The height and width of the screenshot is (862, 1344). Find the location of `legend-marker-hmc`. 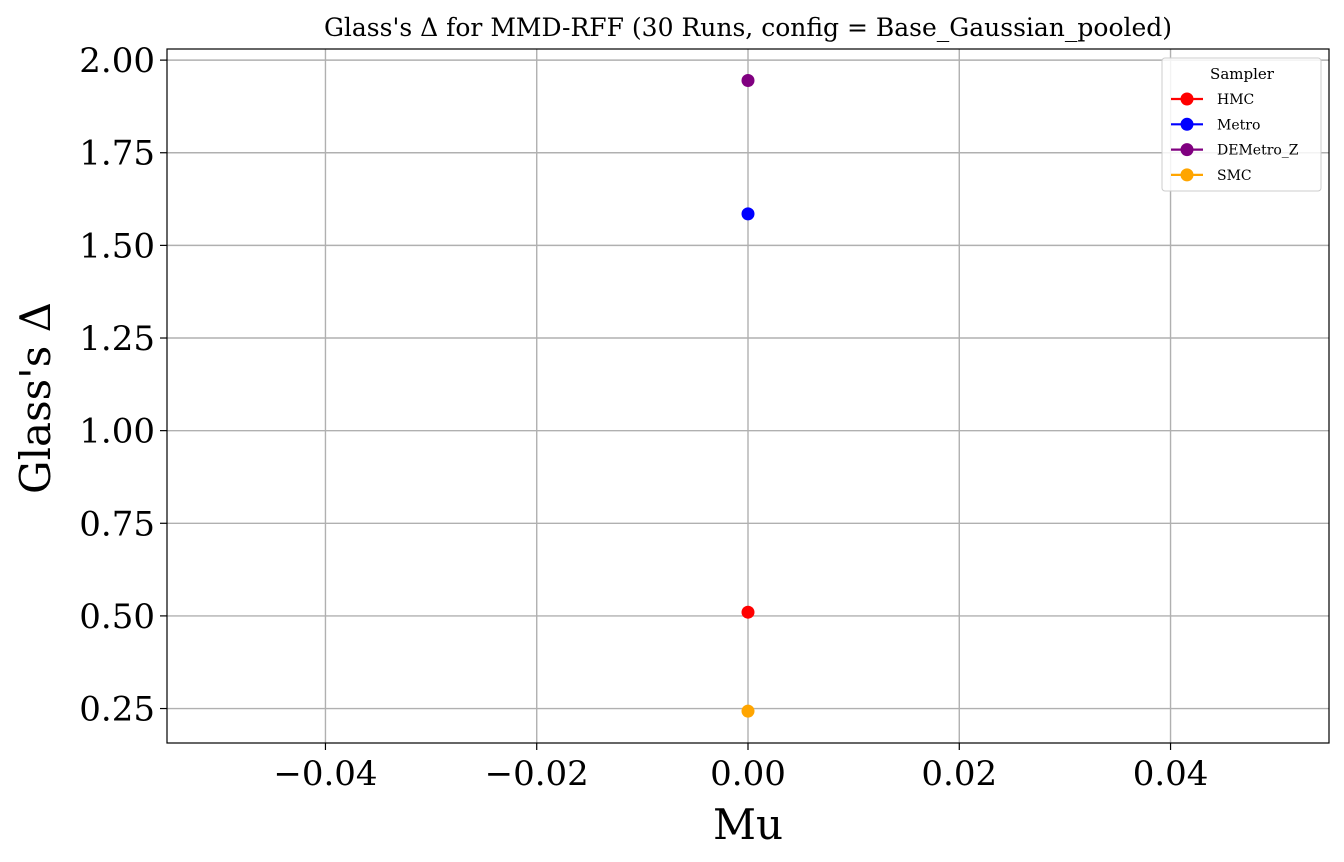

legend-marker-hmc is located at coordinates (1187, 99).